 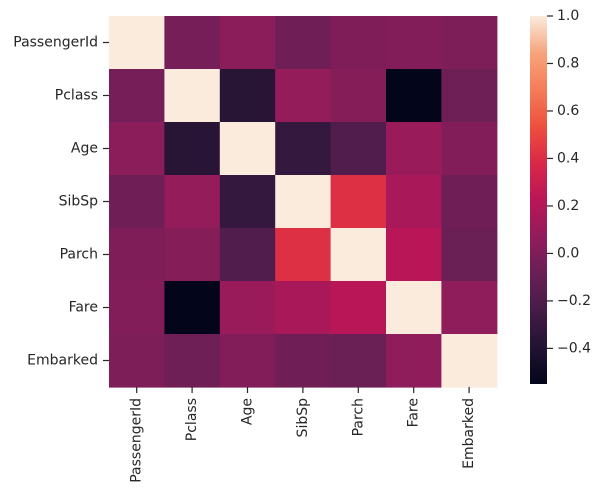 I want to click on heatmap-cell-embarked-sibsp, so click(x=303, y=361).